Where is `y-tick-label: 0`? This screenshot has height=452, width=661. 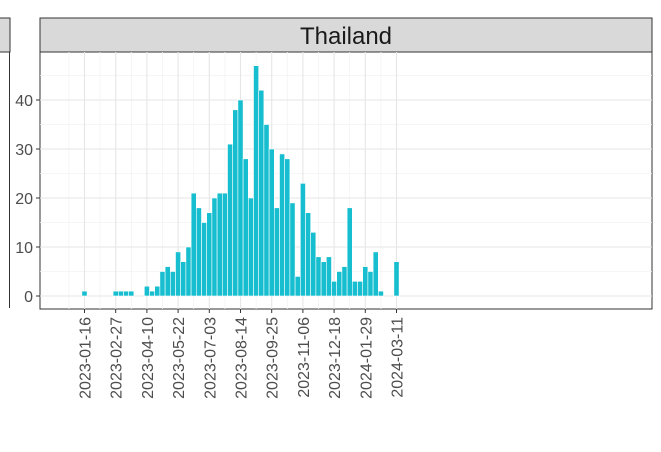 y-tick-label: 0 is located at coordinates (28, 297).